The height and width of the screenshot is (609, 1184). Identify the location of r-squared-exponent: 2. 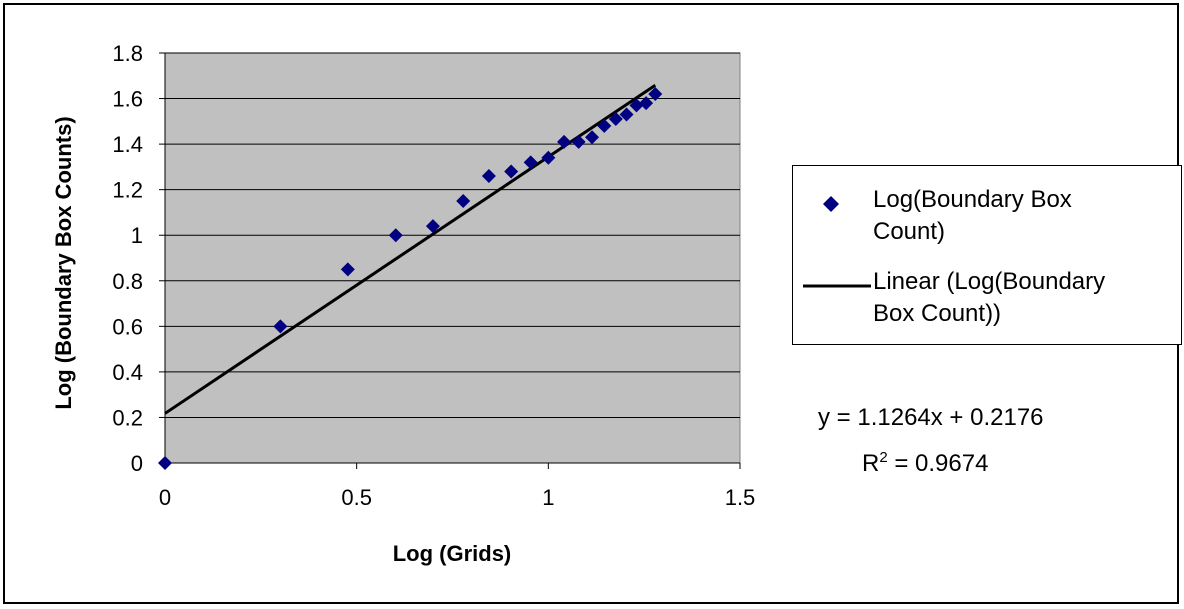
(883, 457).